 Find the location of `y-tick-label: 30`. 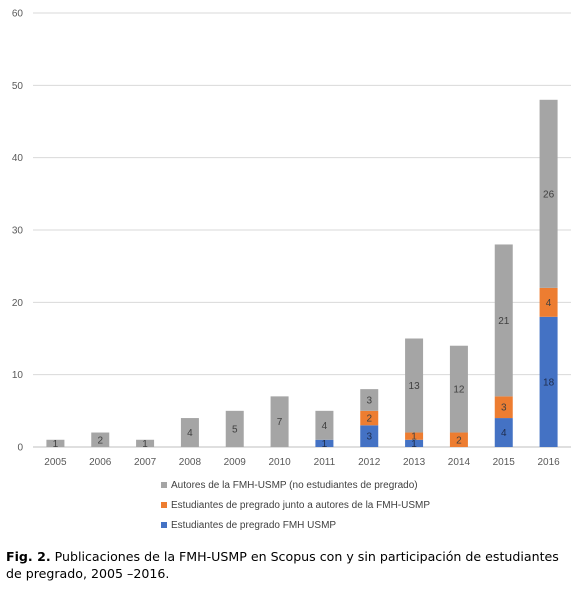

y-tick-label: 30 is located at coordinates (18, 231).